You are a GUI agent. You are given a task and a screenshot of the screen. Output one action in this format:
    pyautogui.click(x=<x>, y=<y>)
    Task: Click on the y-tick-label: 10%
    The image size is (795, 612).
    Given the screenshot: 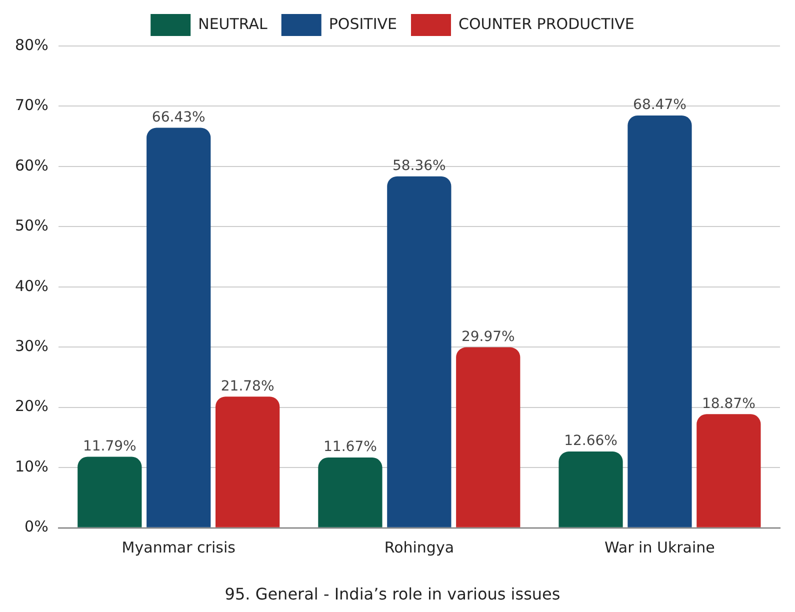 What is the action you would take?
    pyautogui.click(x=31, y=466)
    